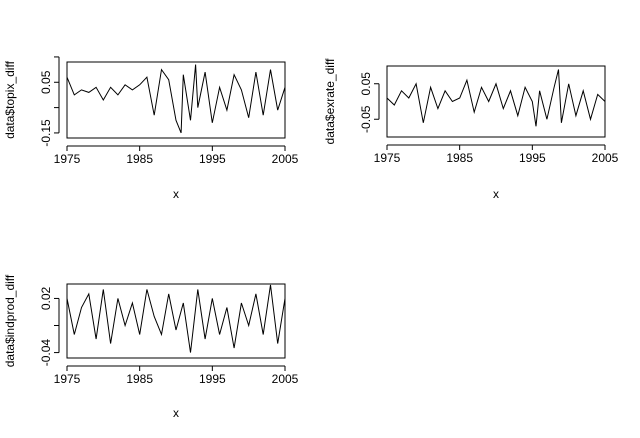 This screenshot has width=640, height=438. Describe the element at coordinates (369, 102) in the screenshot. I see `y-axis: -0.05 0.05` at that location.